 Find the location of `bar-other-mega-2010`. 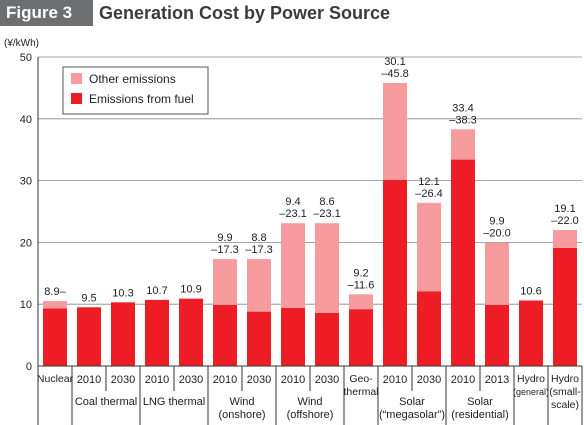

bar-other-mega-2010 is located at coordinates (395, 131).